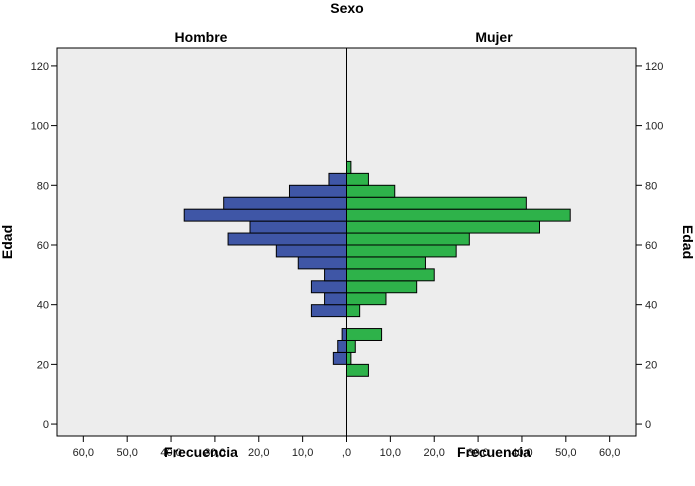 This screenshot has width=695, height=486. I want to click on y-tick-label-left: 80, so click(43, 186).